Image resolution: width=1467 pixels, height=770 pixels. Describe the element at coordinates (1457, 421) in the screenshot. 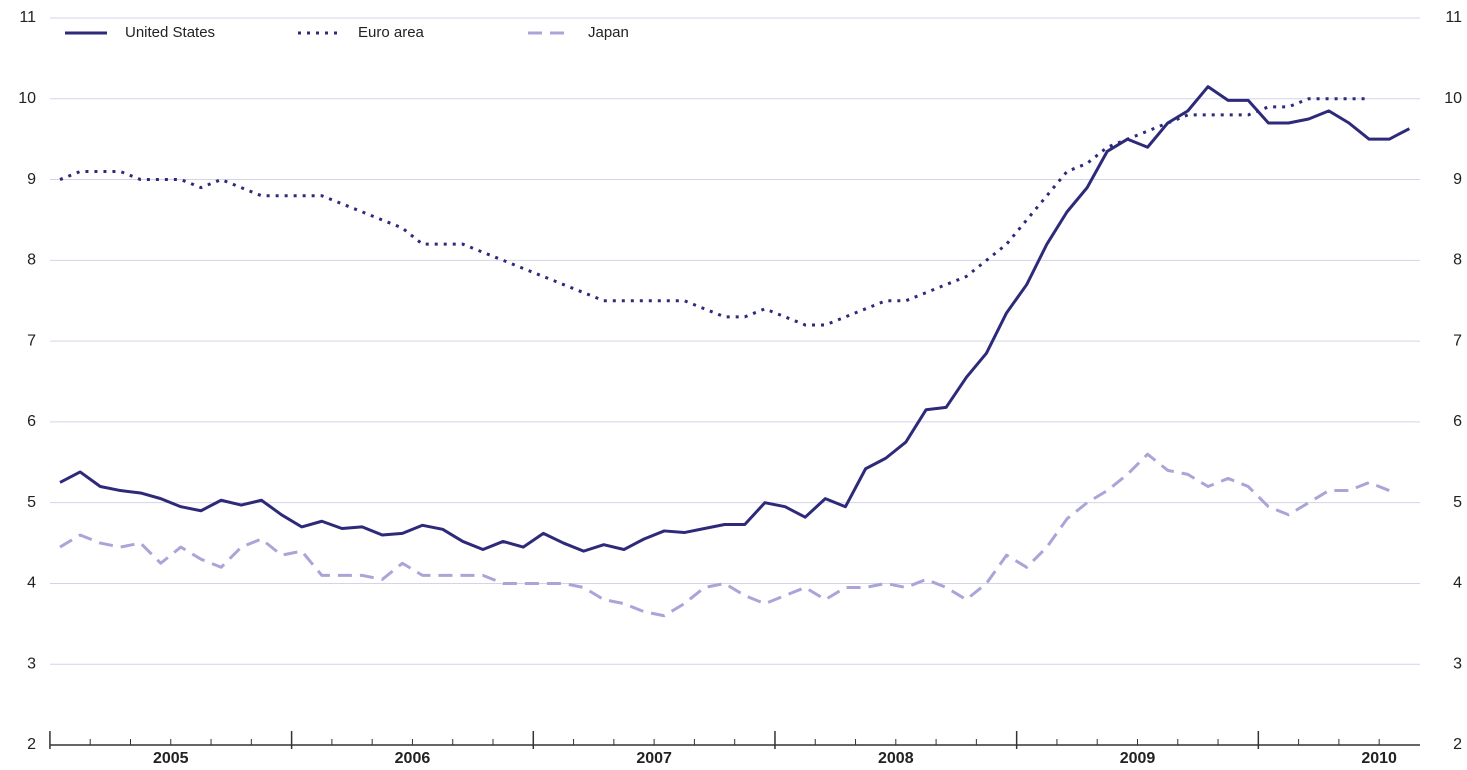

I see `y2-tick-label: 6` at that location.